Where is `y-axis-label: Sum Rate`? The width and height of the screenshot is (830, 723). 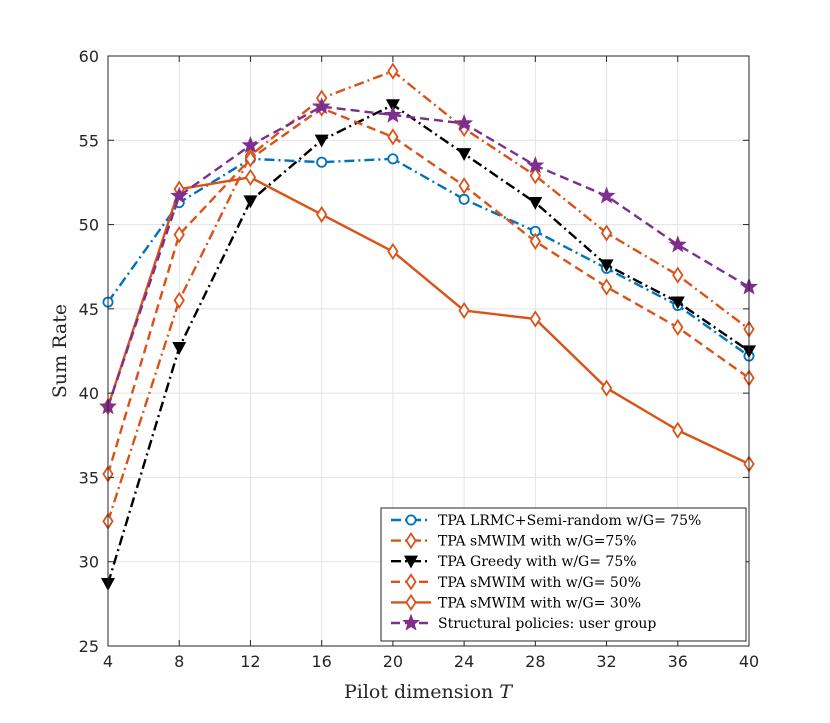
y-axis-label: Sum Rate is located at coordinates (60, 351).